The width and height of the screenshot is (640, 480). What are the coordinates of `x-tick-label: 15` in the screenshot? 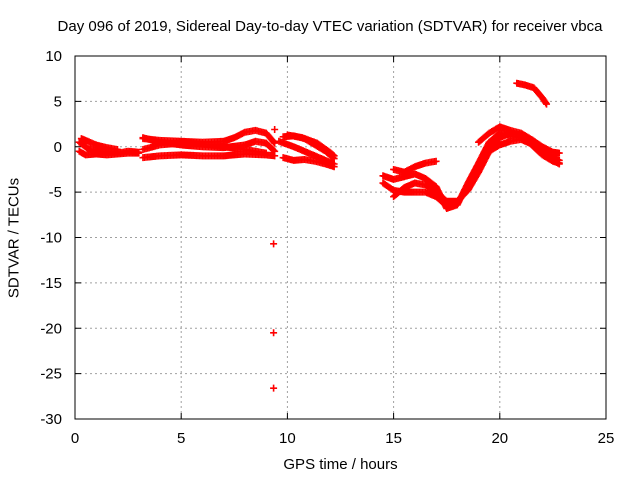 It's located at (393, 438).